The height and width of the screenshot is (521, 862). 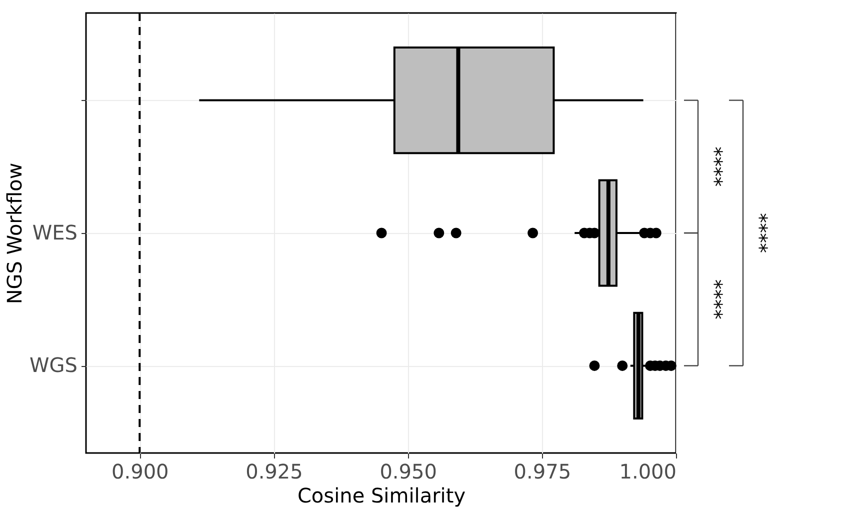 I want to click on x-tick-label: 0.950, so click(x=408, y=472).